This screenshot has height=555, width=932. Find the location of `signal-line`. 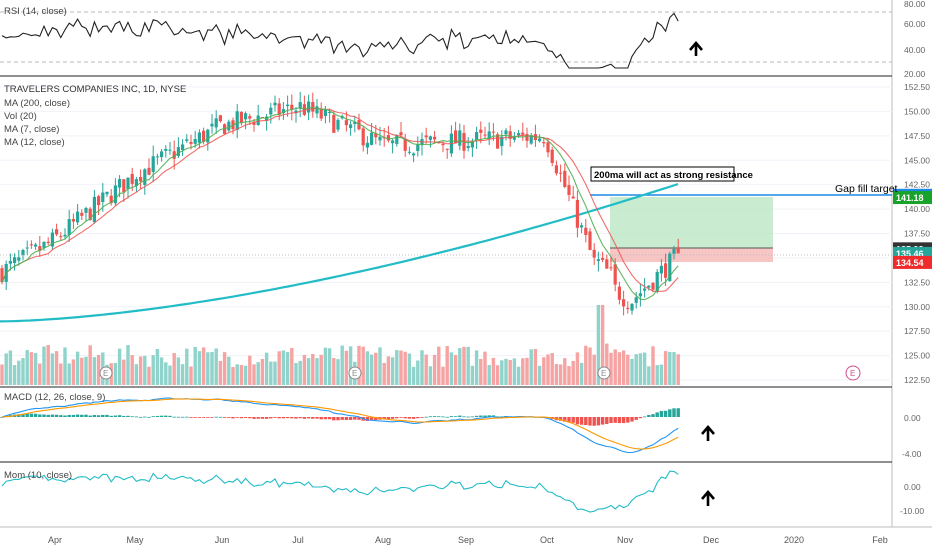

signal-line is located at coordinates (340, 424).